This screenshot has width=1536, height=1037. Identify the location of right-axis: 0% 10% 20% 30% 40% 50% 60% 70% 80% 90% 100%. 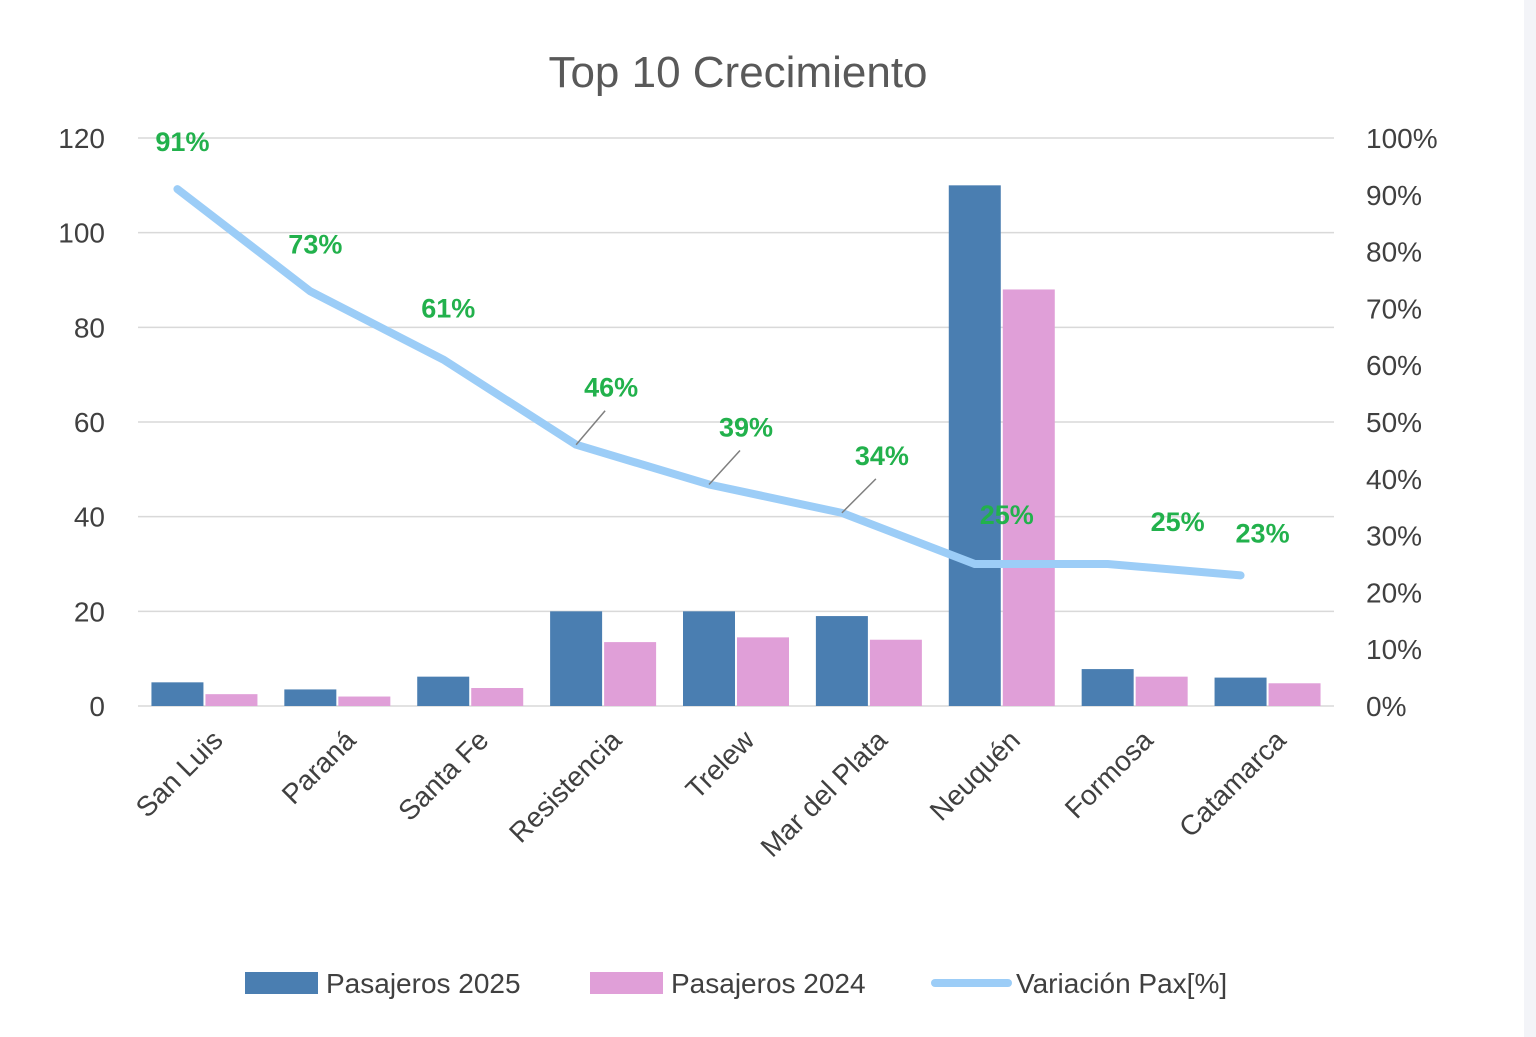
(1402, 422).